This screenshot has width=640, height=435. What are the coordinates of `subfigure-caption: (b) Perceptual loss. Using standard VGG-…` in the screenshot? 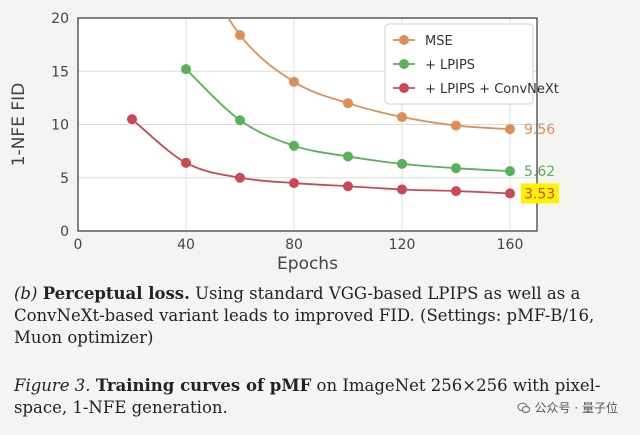 It's located at (324, 316).